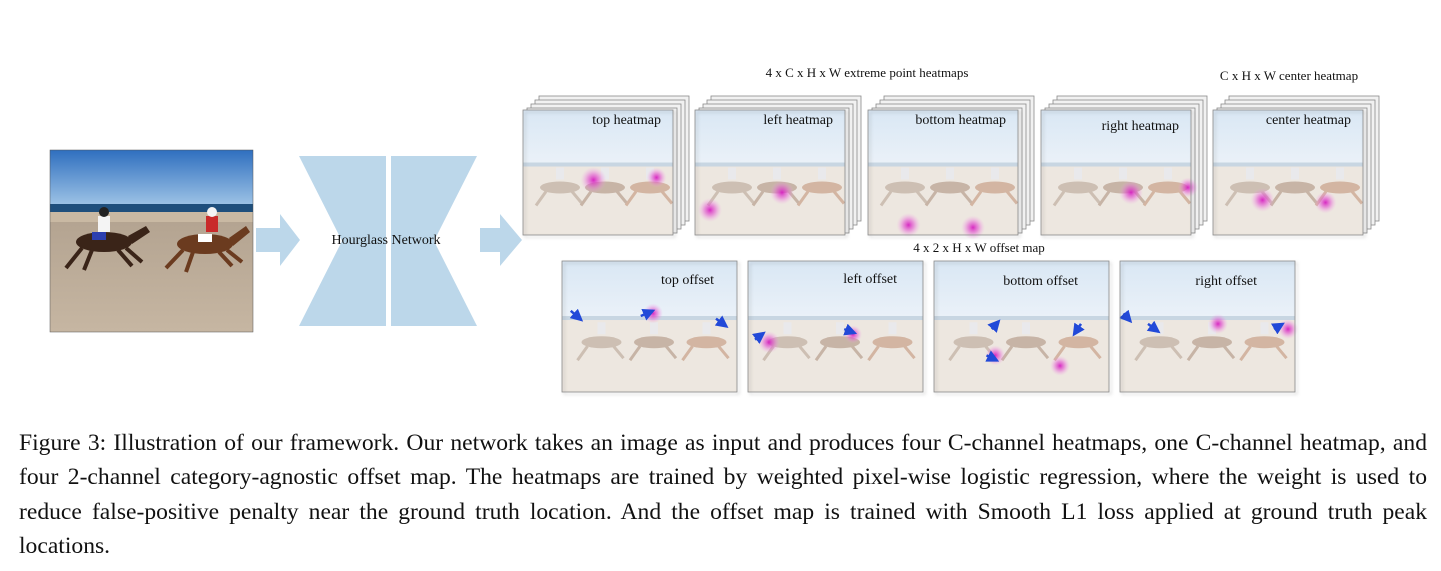 This screenshot has height=571, width=1441. I want to click on bottom-heatmap-stack: bottom heatmap, so click(951, 167).